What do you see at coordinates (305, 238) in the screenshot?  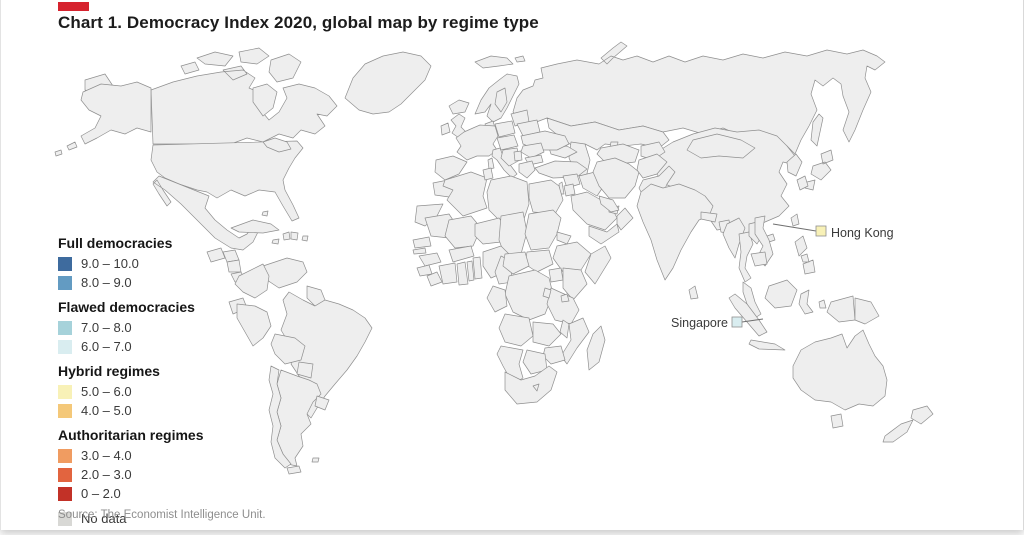 I see `region-puerto-rico` at bounding box center [305, 238].